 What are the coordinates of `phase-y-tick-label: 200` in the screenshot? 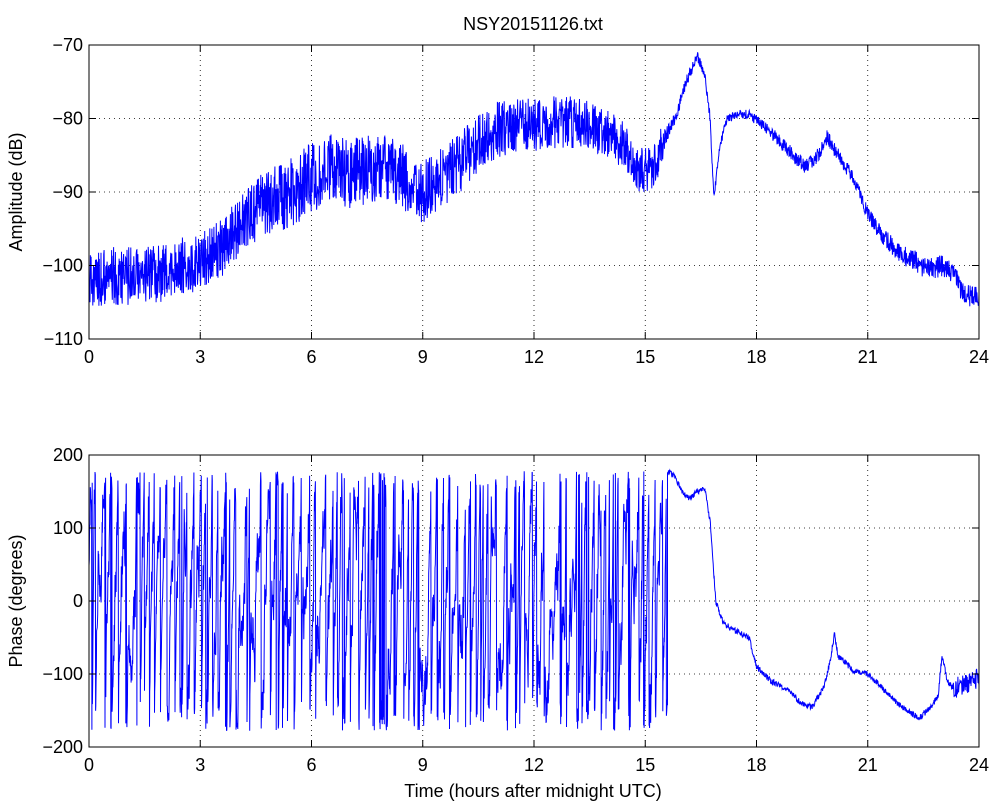 It's located at (68, 455).